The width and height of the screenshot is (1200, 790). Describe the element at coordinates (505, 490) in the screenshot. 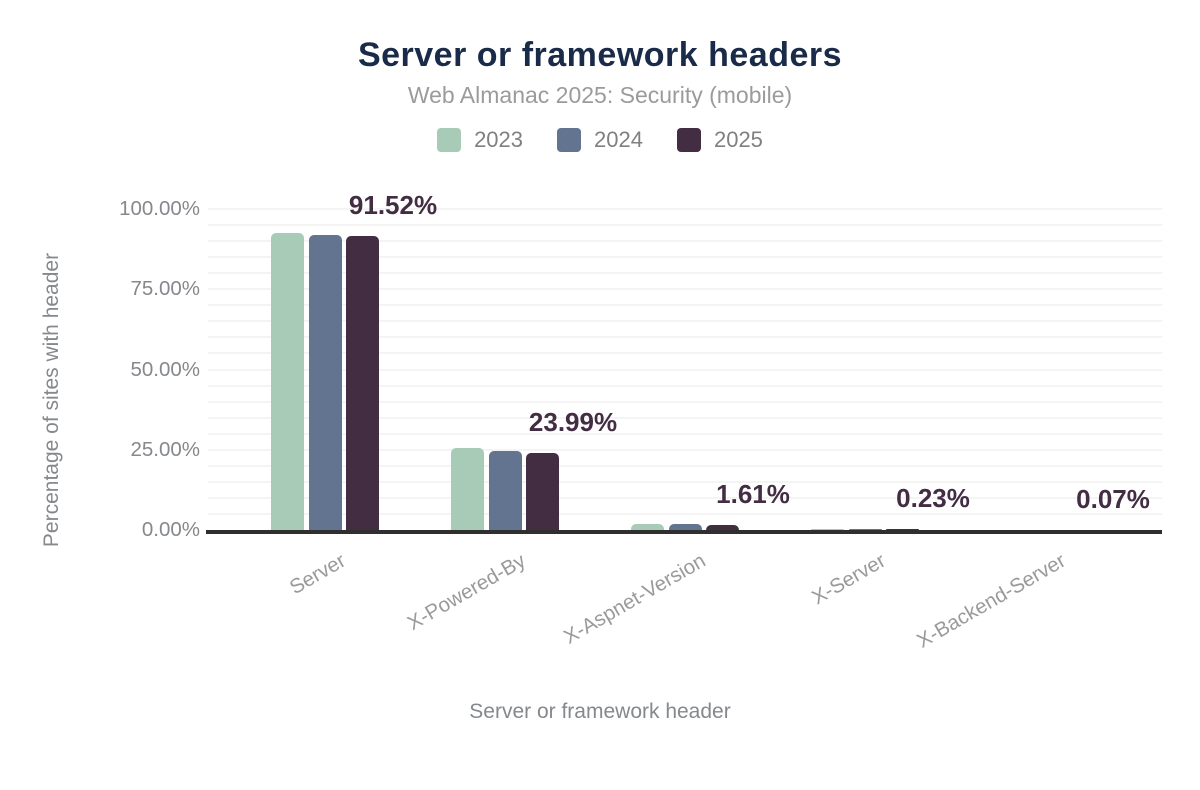

I see `bar-2024-X-Powered-By` at that location.